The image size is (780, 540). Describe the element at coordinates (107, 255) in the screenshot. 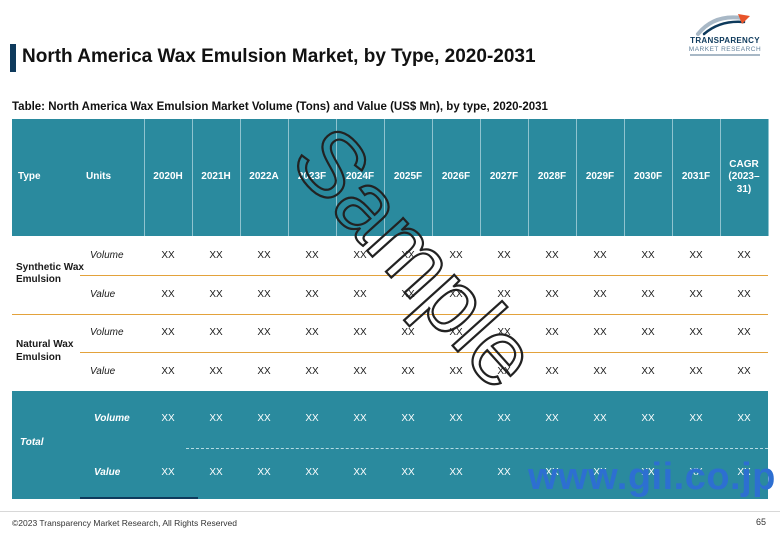

I see `row-unit: Volume` at that location.